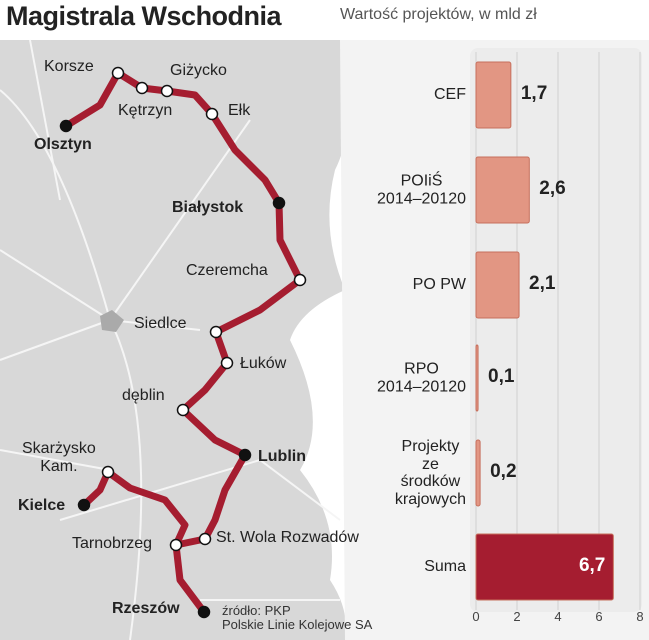  Describe the element at coordinates (534, 93) in the screenshot. I see `value-label: 1,7` at that location.